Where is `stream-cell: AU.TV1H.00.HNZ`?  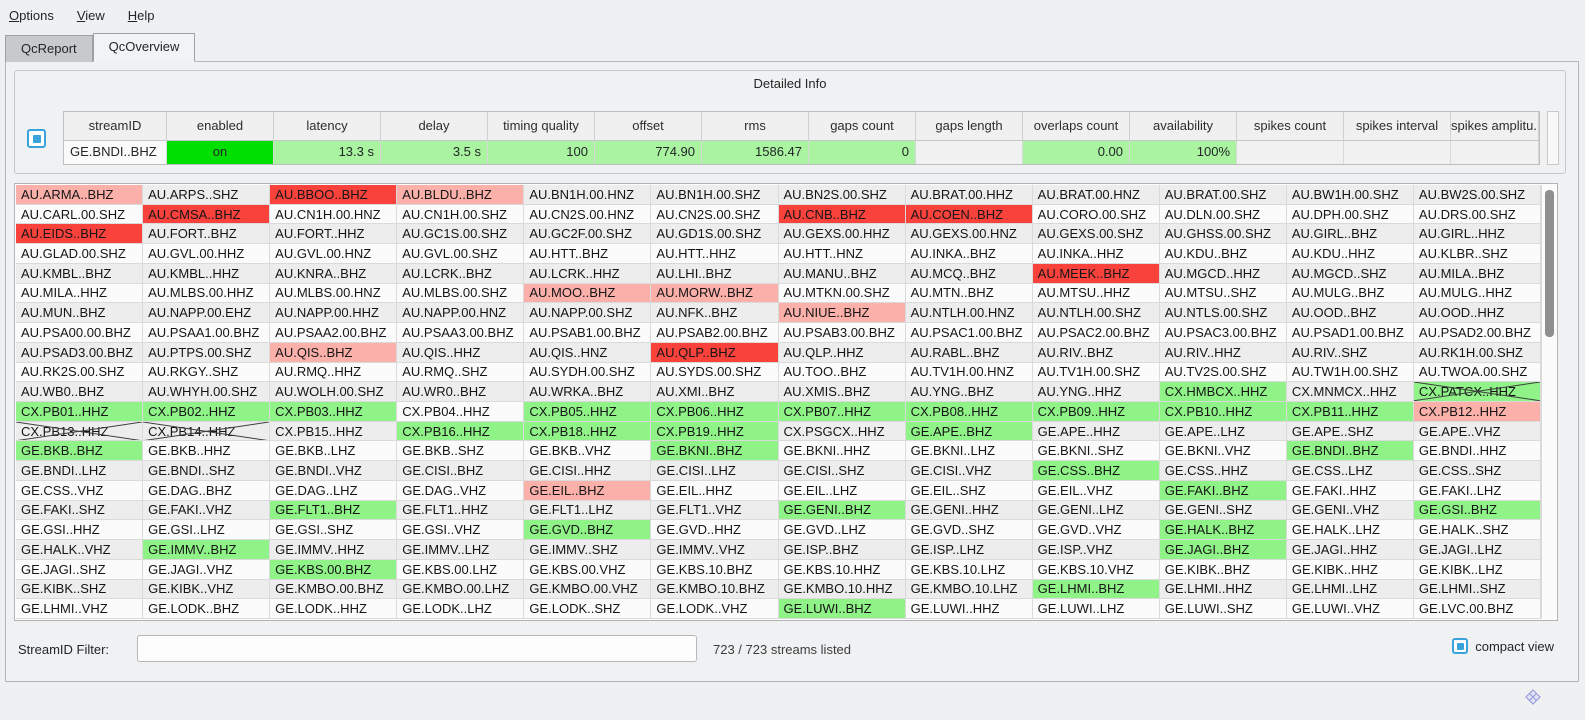 stream-cell: AU.TV1H.00.HNZ is located at coordinates (969, 372).